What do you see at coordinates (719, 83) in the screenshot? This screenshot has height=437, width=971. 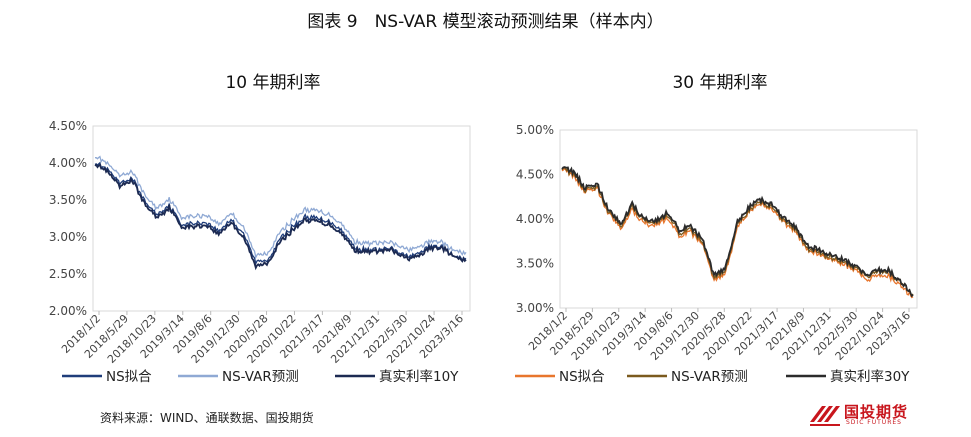 I see `chart-title-1: 30 年期利率` at bounding box center [719, 83].